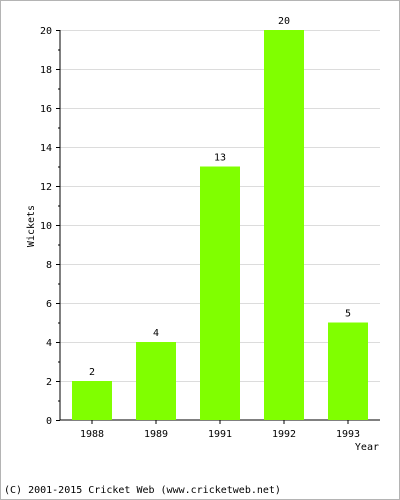 The image size is (400, 500). Describe the element at coordinates (46, 109) in the screenshot. I see `y-tick-label: 16` at that location.